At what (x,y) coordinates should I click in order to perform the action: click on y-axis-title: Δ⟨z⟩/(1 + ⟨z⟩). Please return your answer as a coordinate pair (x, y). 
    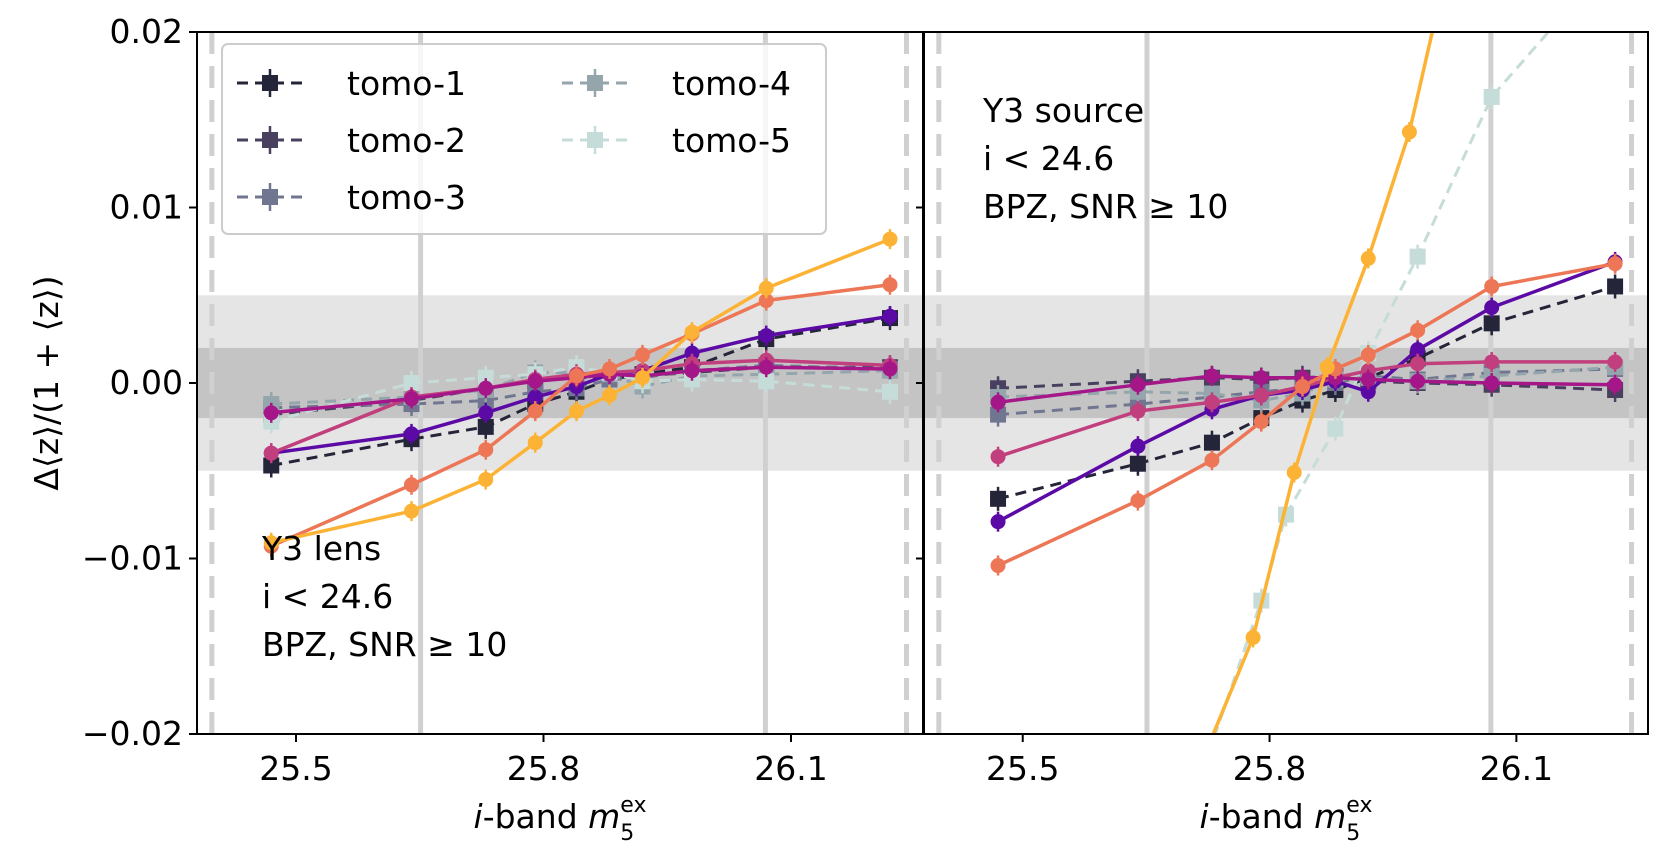
    Looking at the image, I should click on (46, 382).